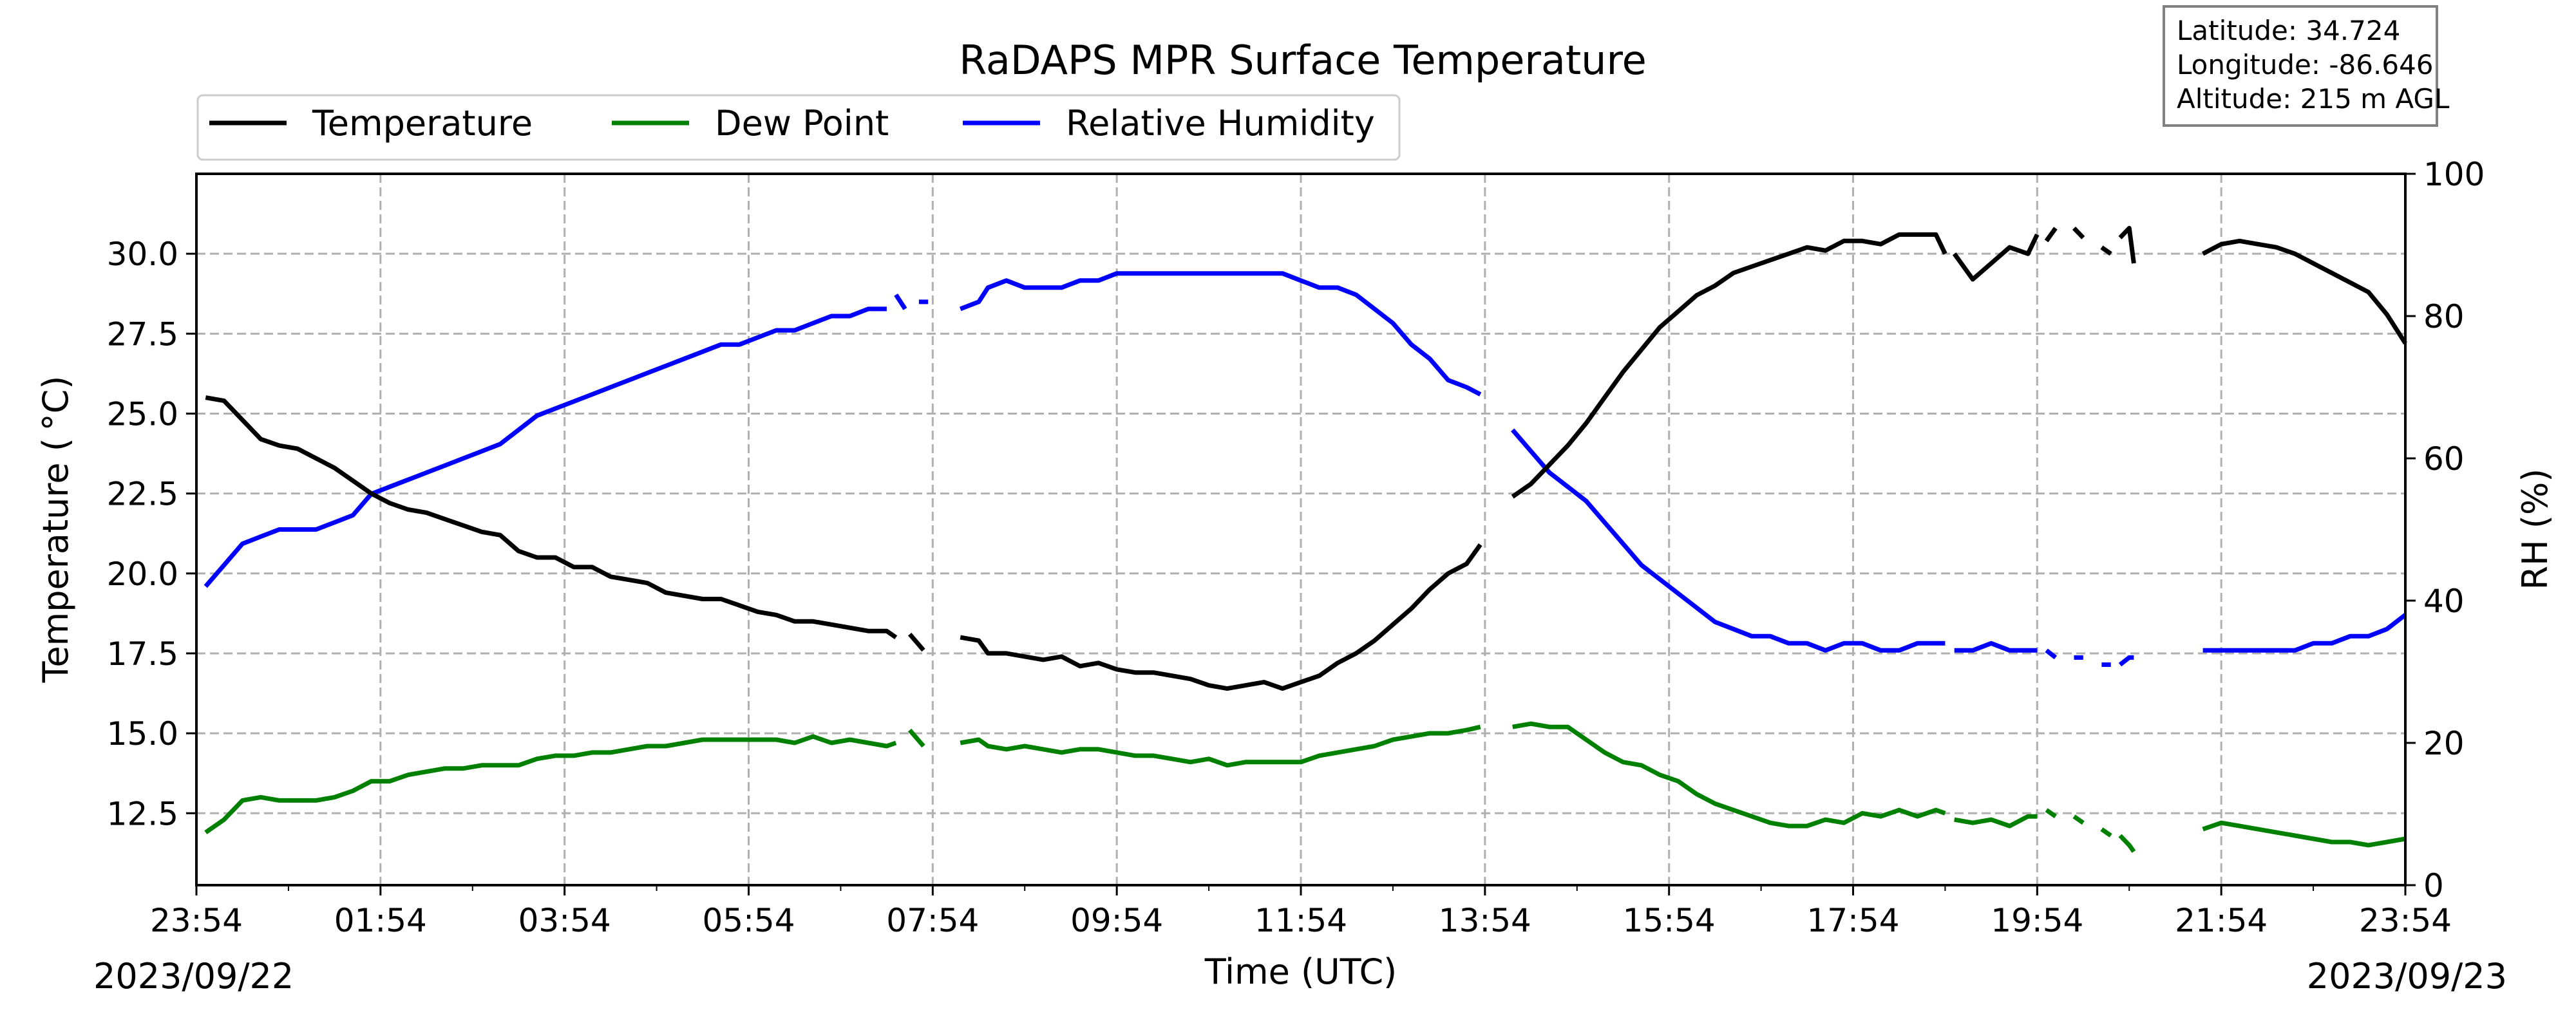 Image resolution: width=2576 pixels, height=1030 pixels. Describe the element at coordinates (143, 574) in the screenshot. I see `y-left-tick-label: 20.0` at that location.